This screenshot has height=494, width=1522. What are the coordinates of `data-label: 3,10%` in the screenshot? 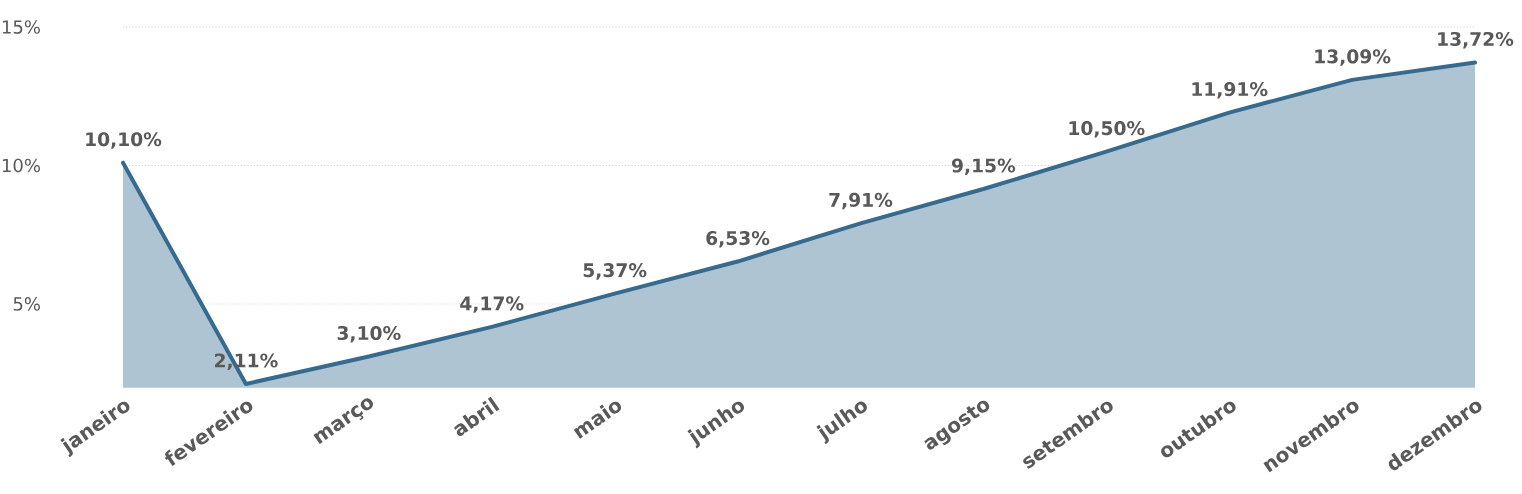 It's located at (369, 334).